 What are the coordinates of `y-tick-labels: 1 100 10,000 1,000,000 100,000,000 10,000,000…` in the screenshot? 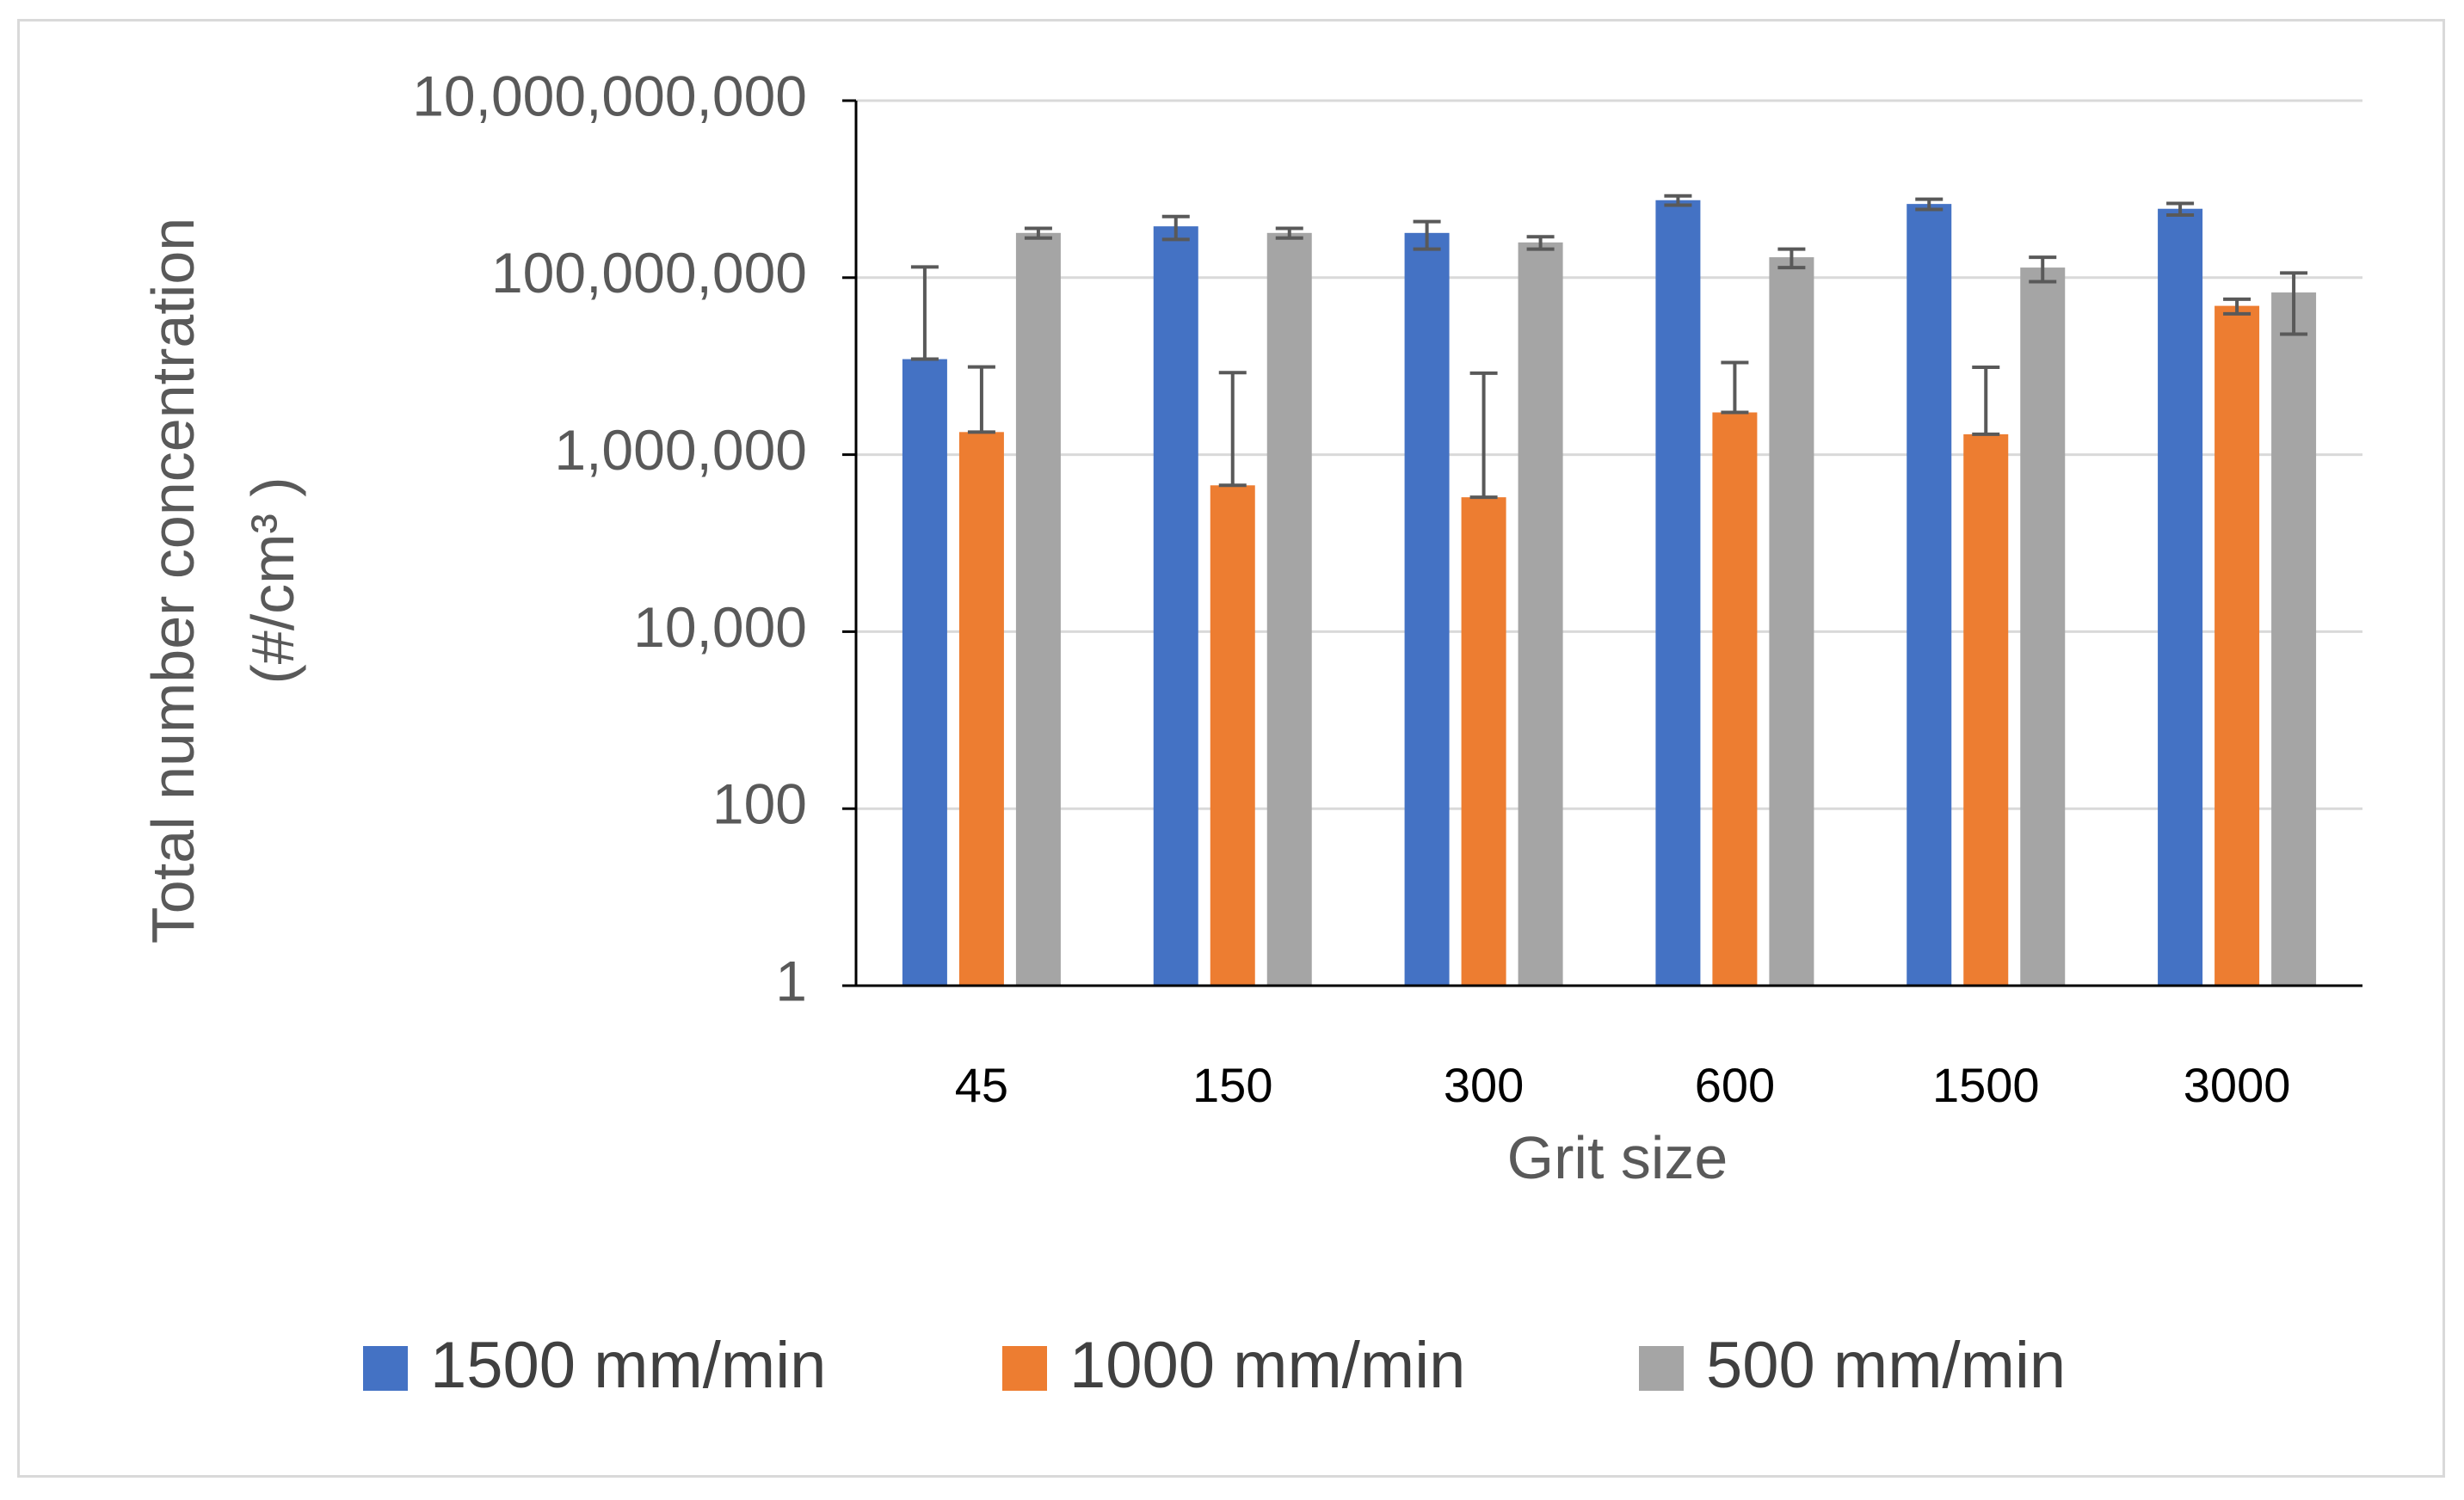 It's located at (609, 538).